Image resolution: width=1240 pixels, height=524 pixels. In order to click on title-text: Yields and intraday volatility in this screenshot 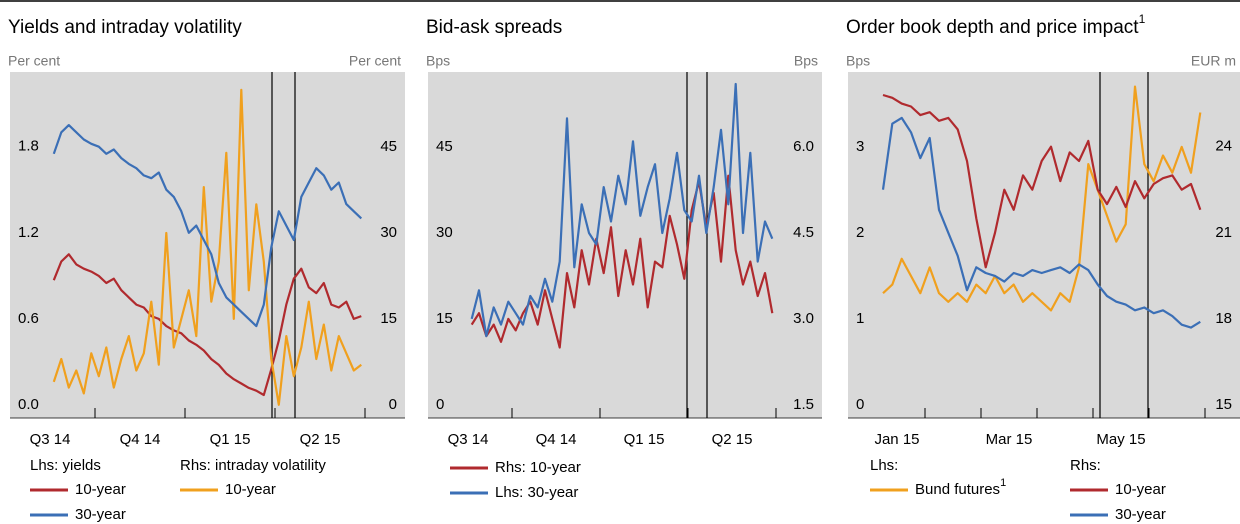, I will do `click(125, 27)`.